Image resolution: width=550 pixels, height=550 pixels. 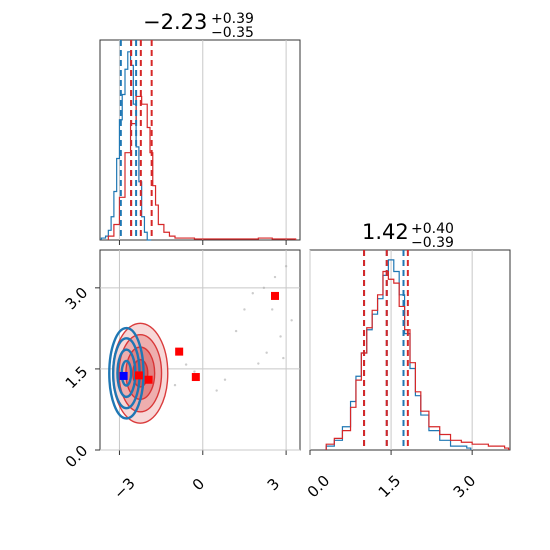 I want to click on hist2-red-series, so click(x=417, y=360).